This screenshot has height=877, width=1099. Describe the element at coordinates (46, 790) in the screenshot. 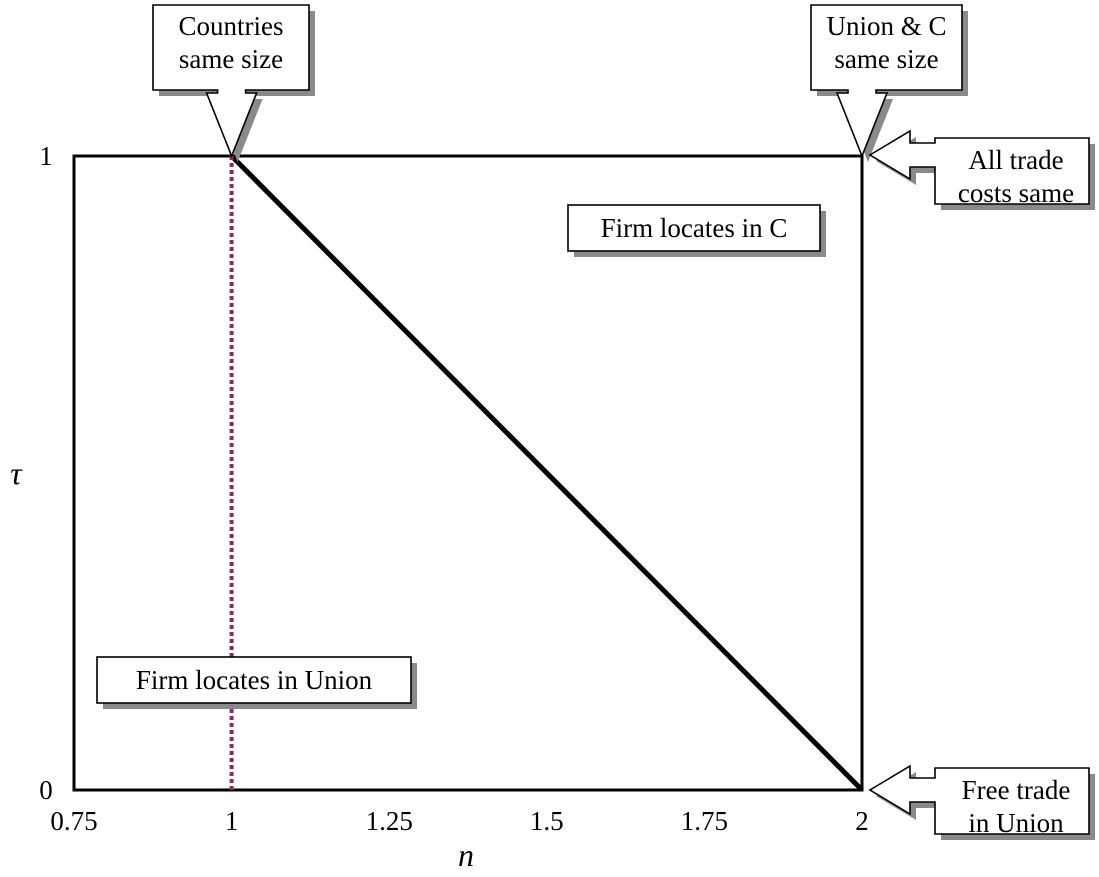

I see `y-tick-label: 0` at that location.